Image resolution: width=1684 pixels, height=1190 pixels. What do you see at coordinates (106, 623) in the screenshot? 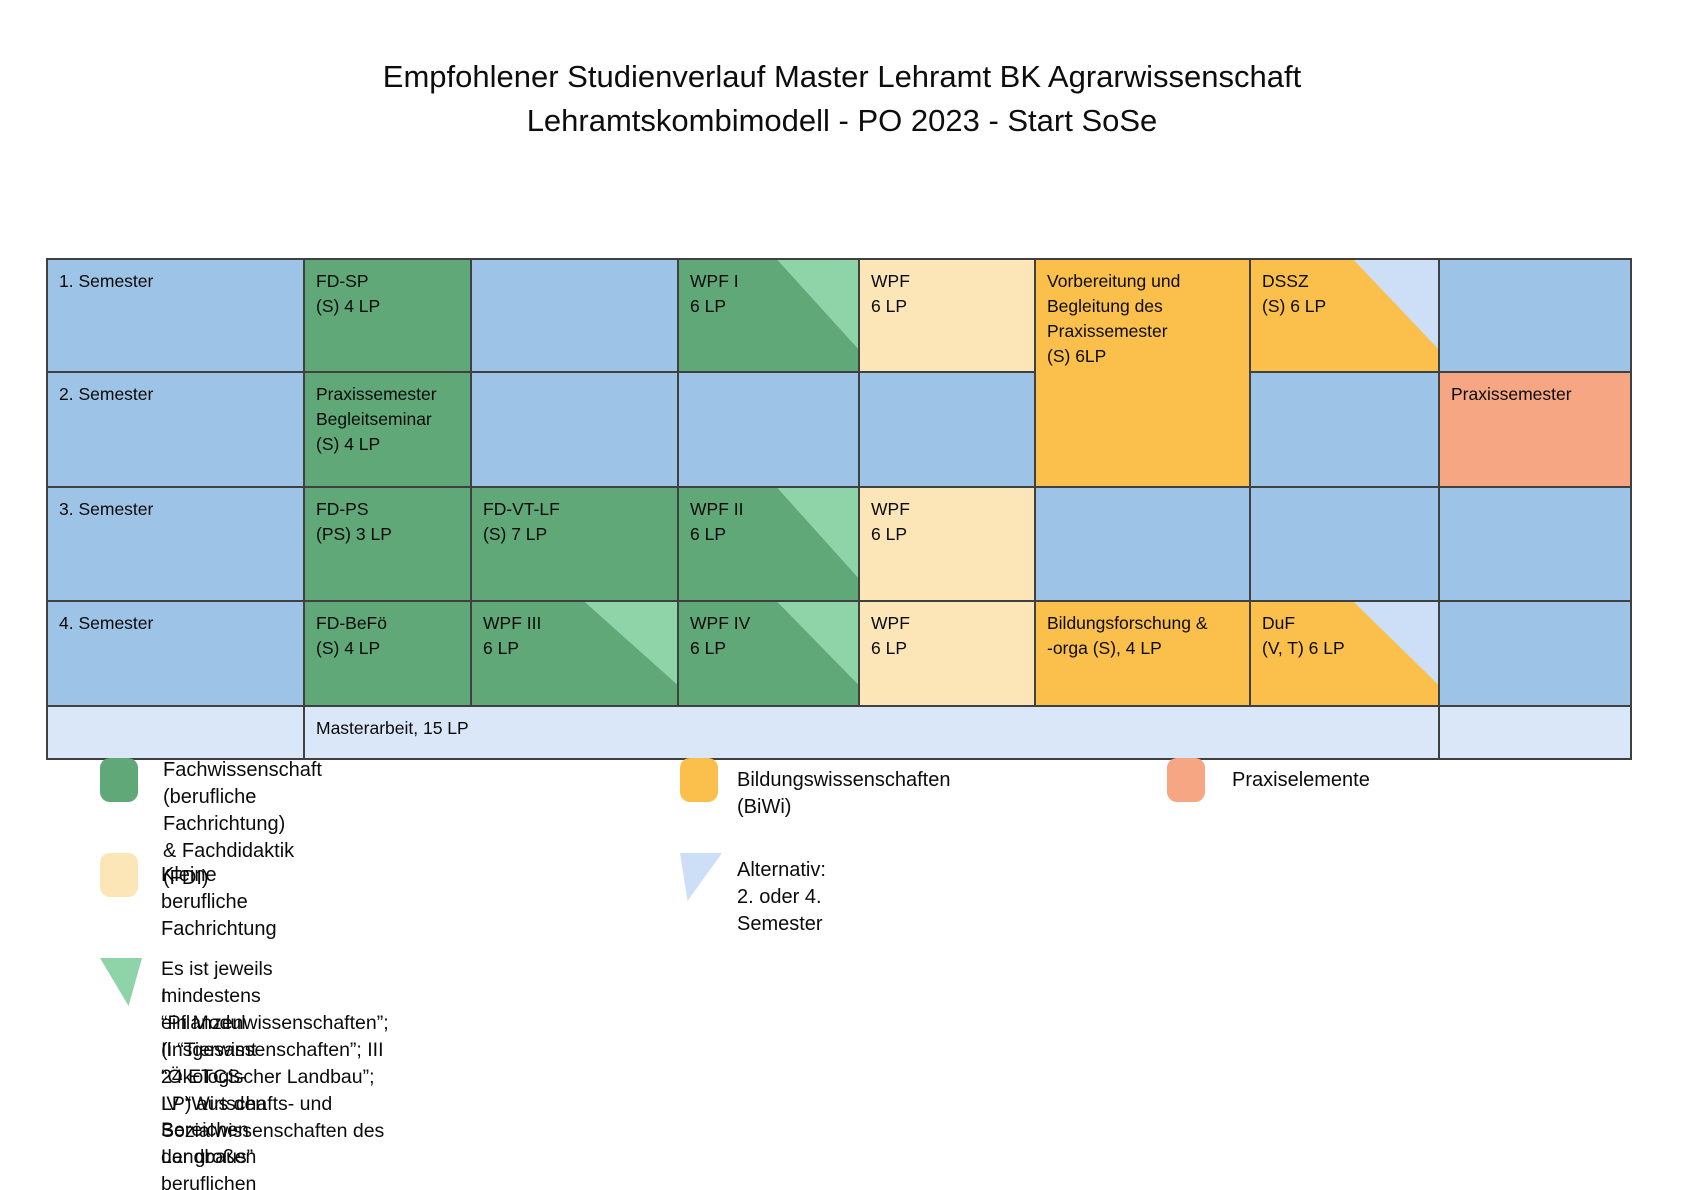
I see `semester-4-label: 4. Semester` at bounding box center [106, 623].